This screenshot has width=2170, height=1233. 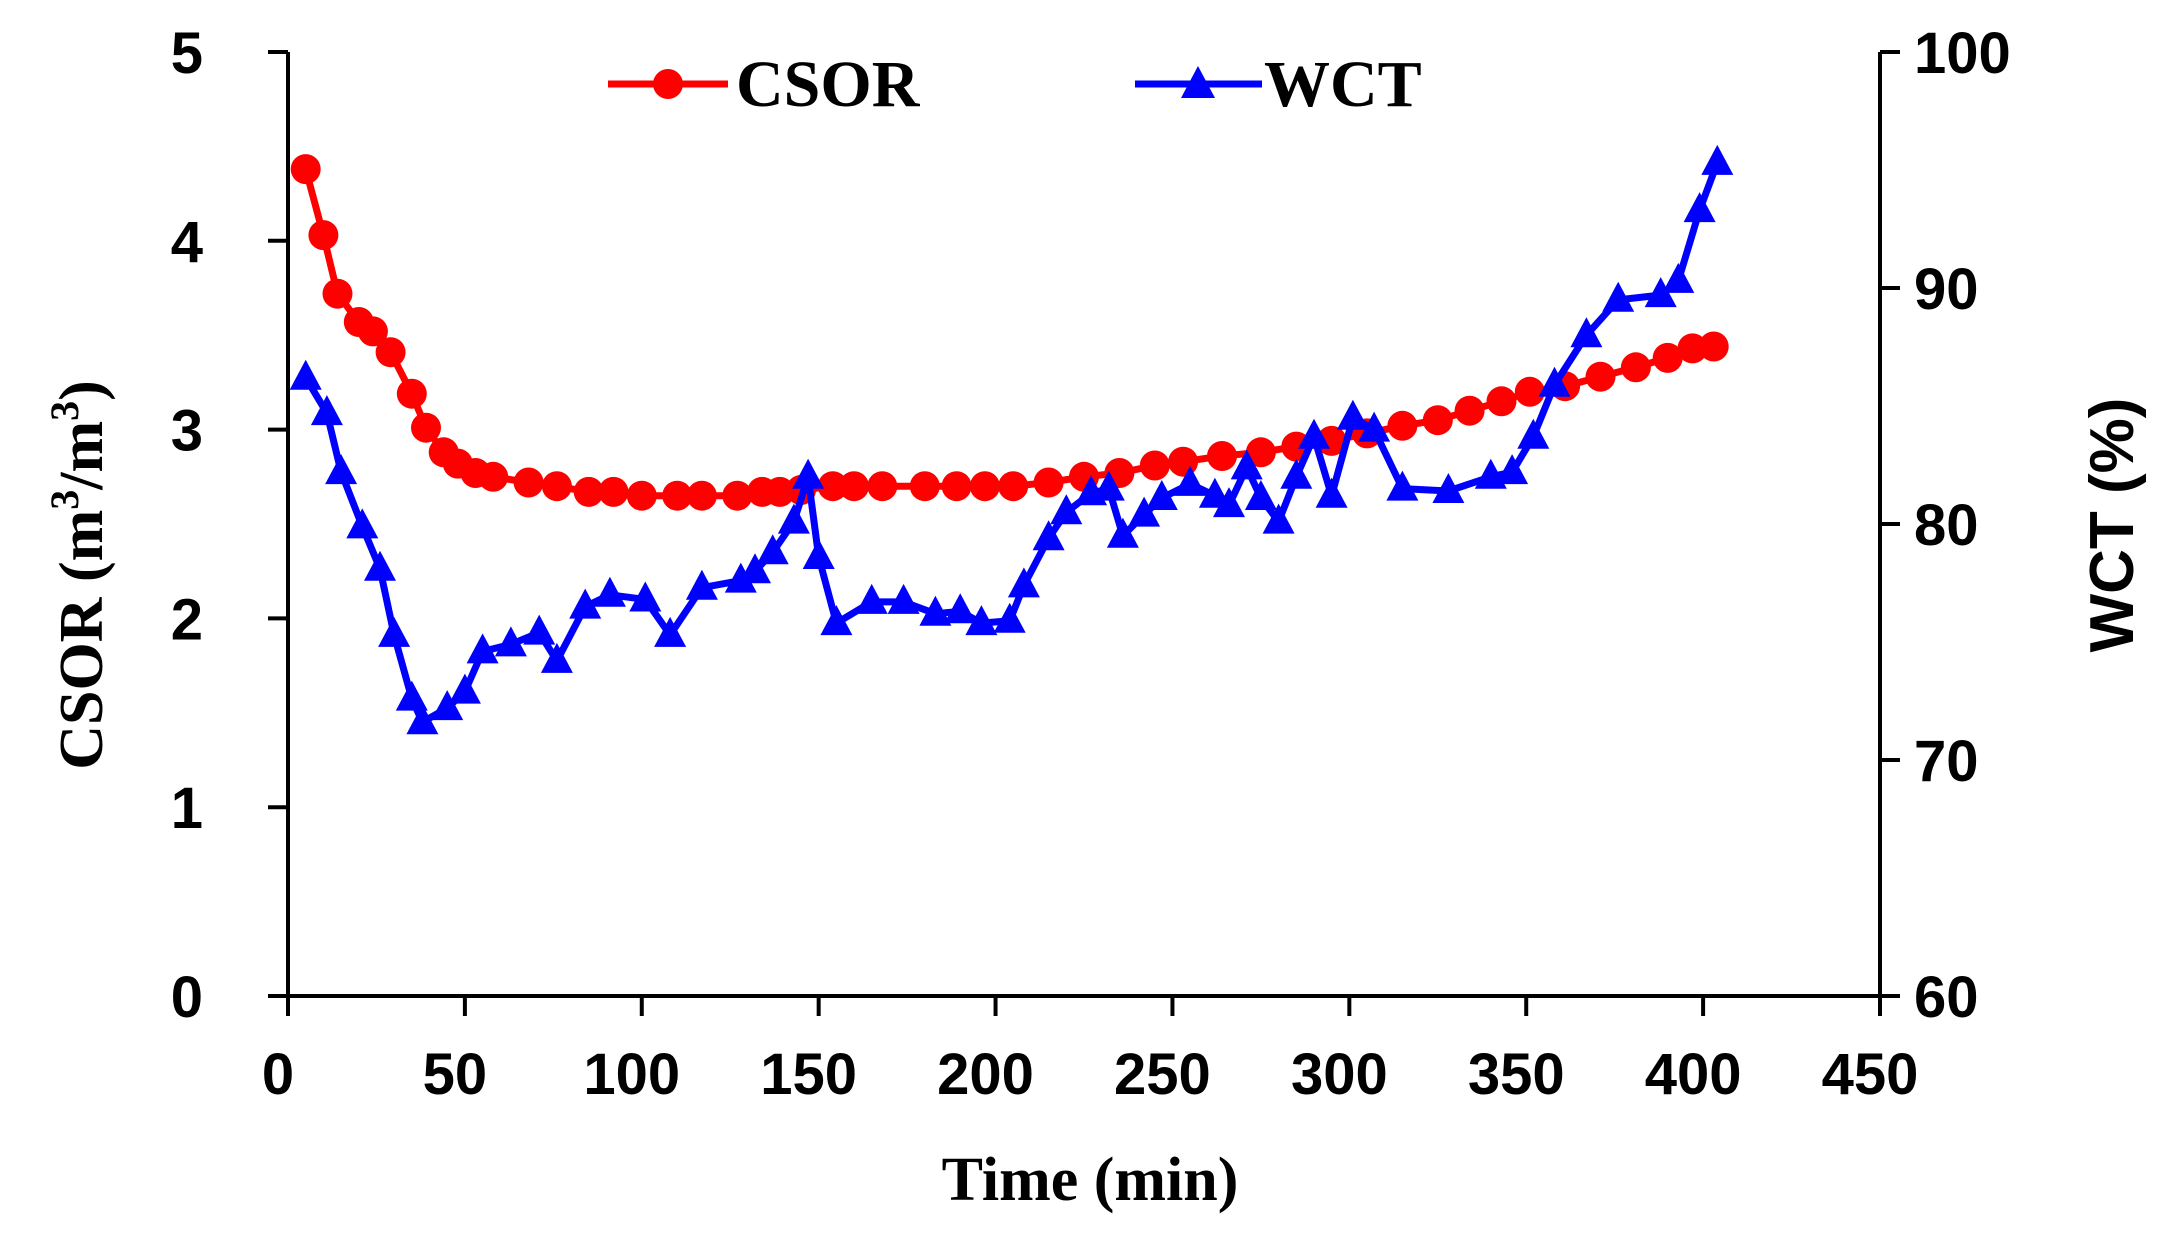 What do you see at coordinates (64, 500) in the screenshot?
I see `y-left-title-sup1: 3` at bounding box center [64, 500].